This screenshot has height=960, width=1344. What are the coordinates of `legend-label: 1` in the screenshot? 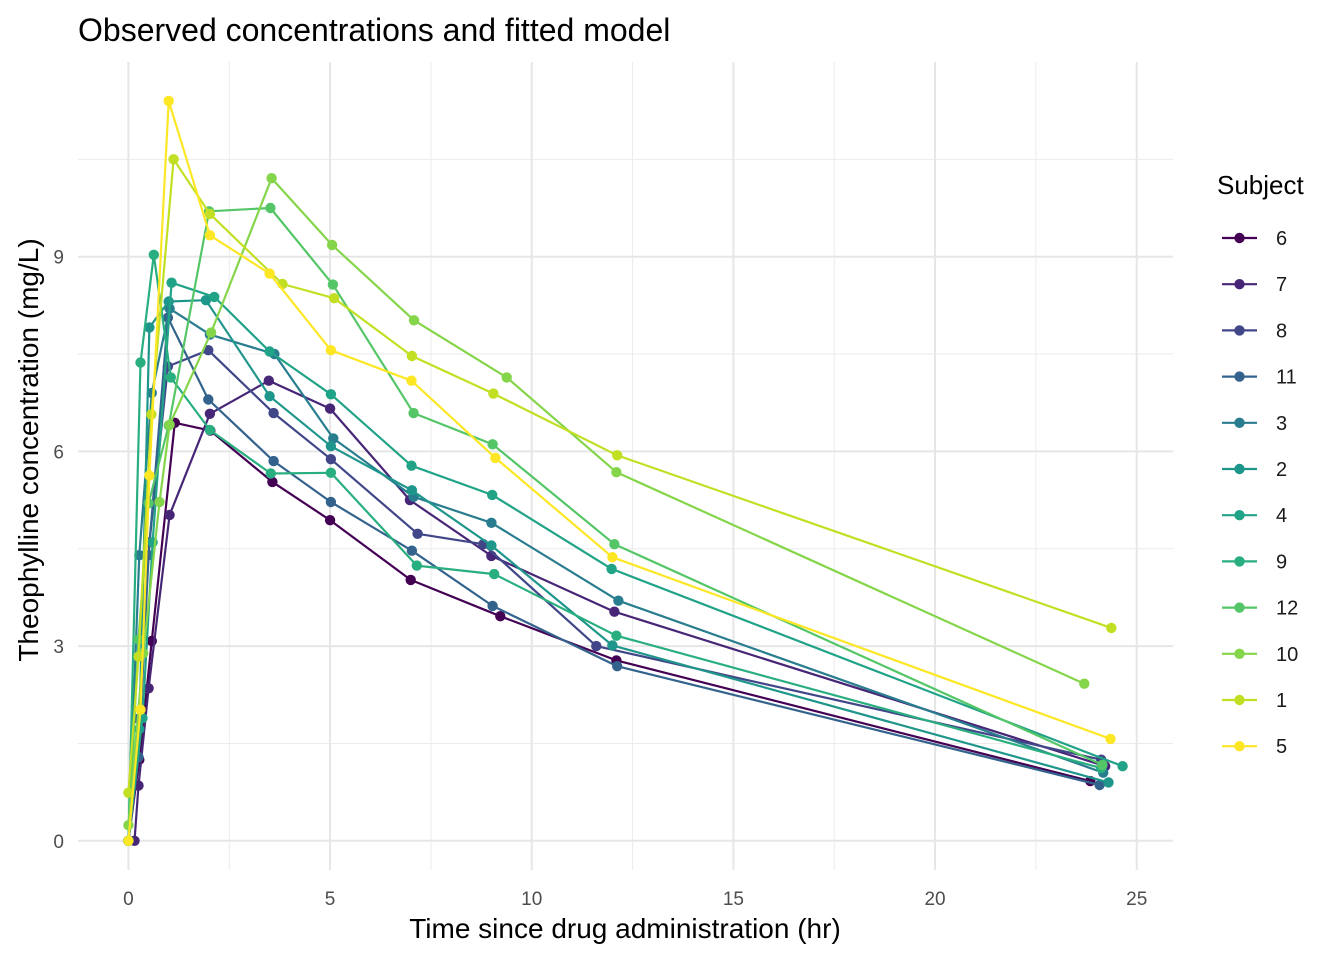 It's located at (1281, 701).